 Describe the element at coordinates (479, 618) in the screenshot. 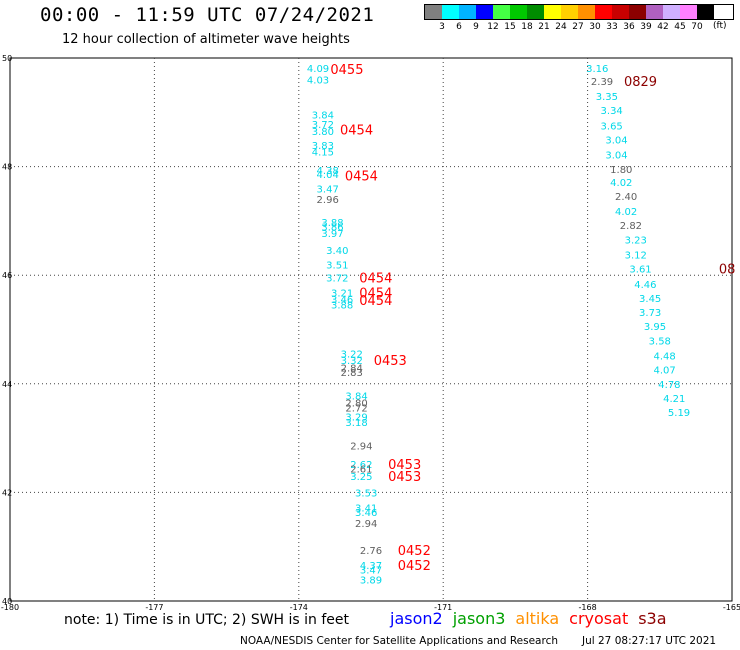

I see `satellite-jason3: jason3` at that location.